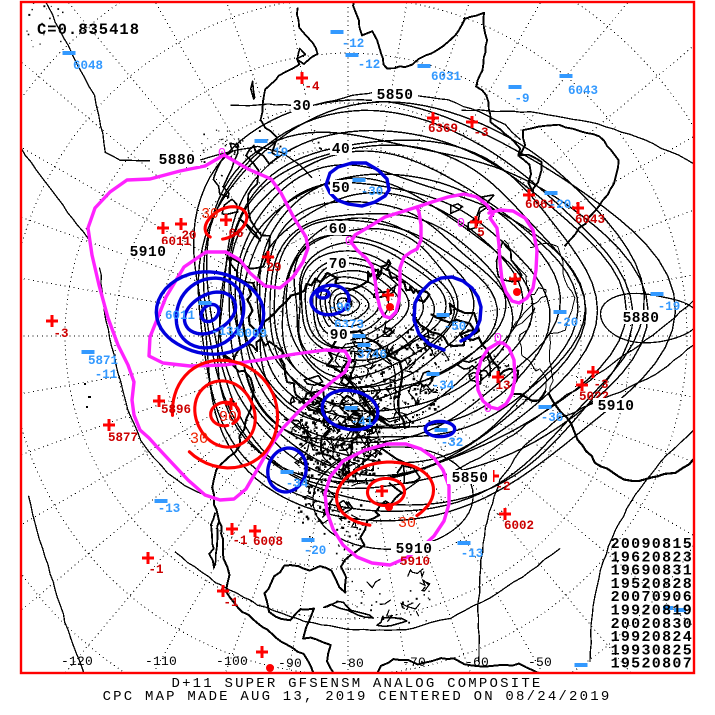 This screenshot has height=715, width=715. Describe the element at coordinates (519, 526) in the screenshot. I see `svg-text: 6002` at that location.